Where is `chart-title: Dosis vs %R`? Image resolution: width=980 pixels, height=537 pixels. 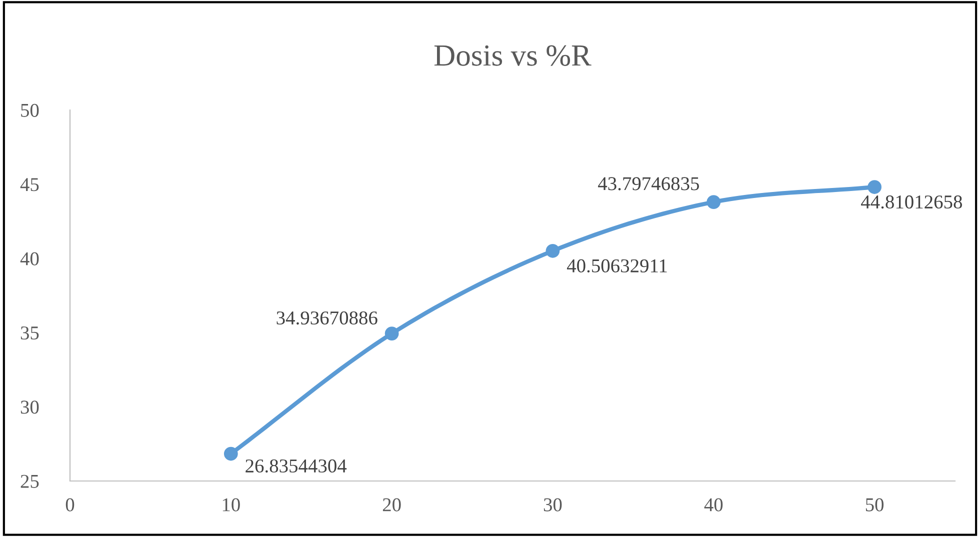 chart-title: Dosis vs %R is located at coordinates (513, 55).